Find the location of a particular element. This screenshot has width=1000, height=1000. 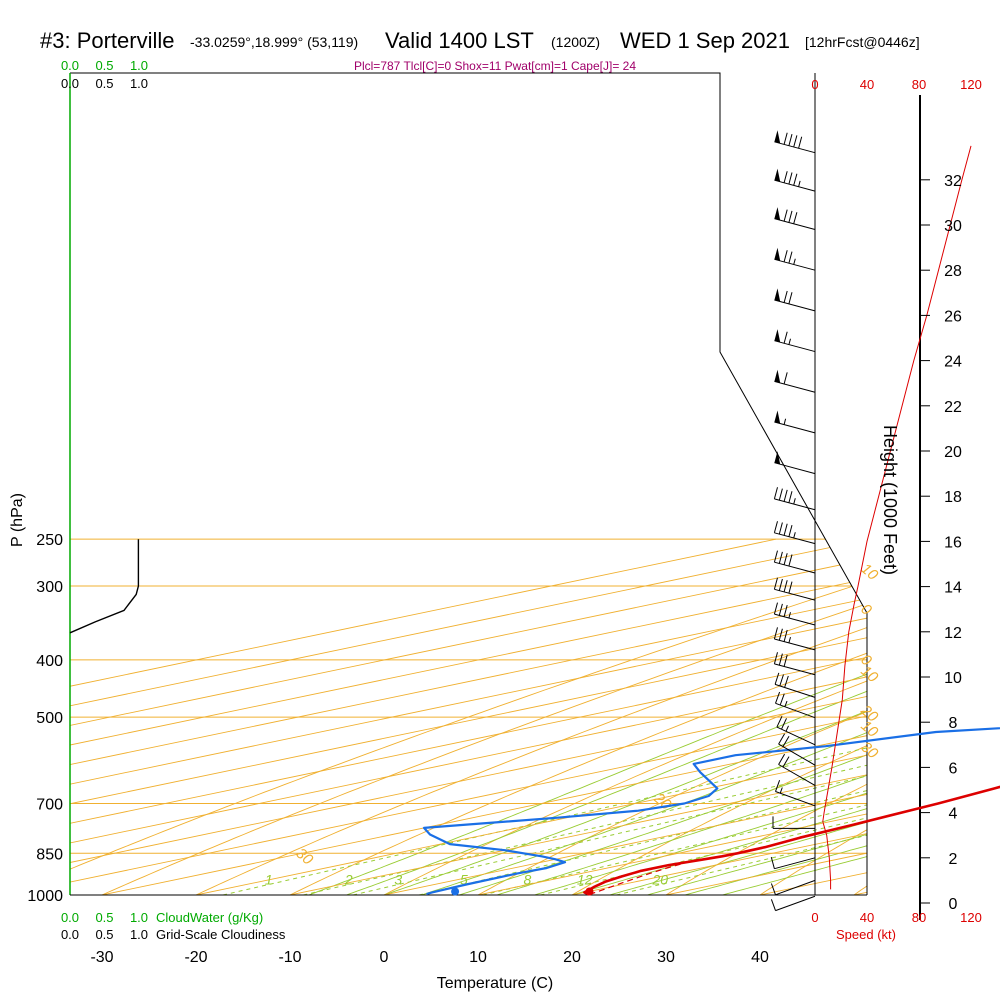

wind-speed-profile is located at coordinates (897, 517).